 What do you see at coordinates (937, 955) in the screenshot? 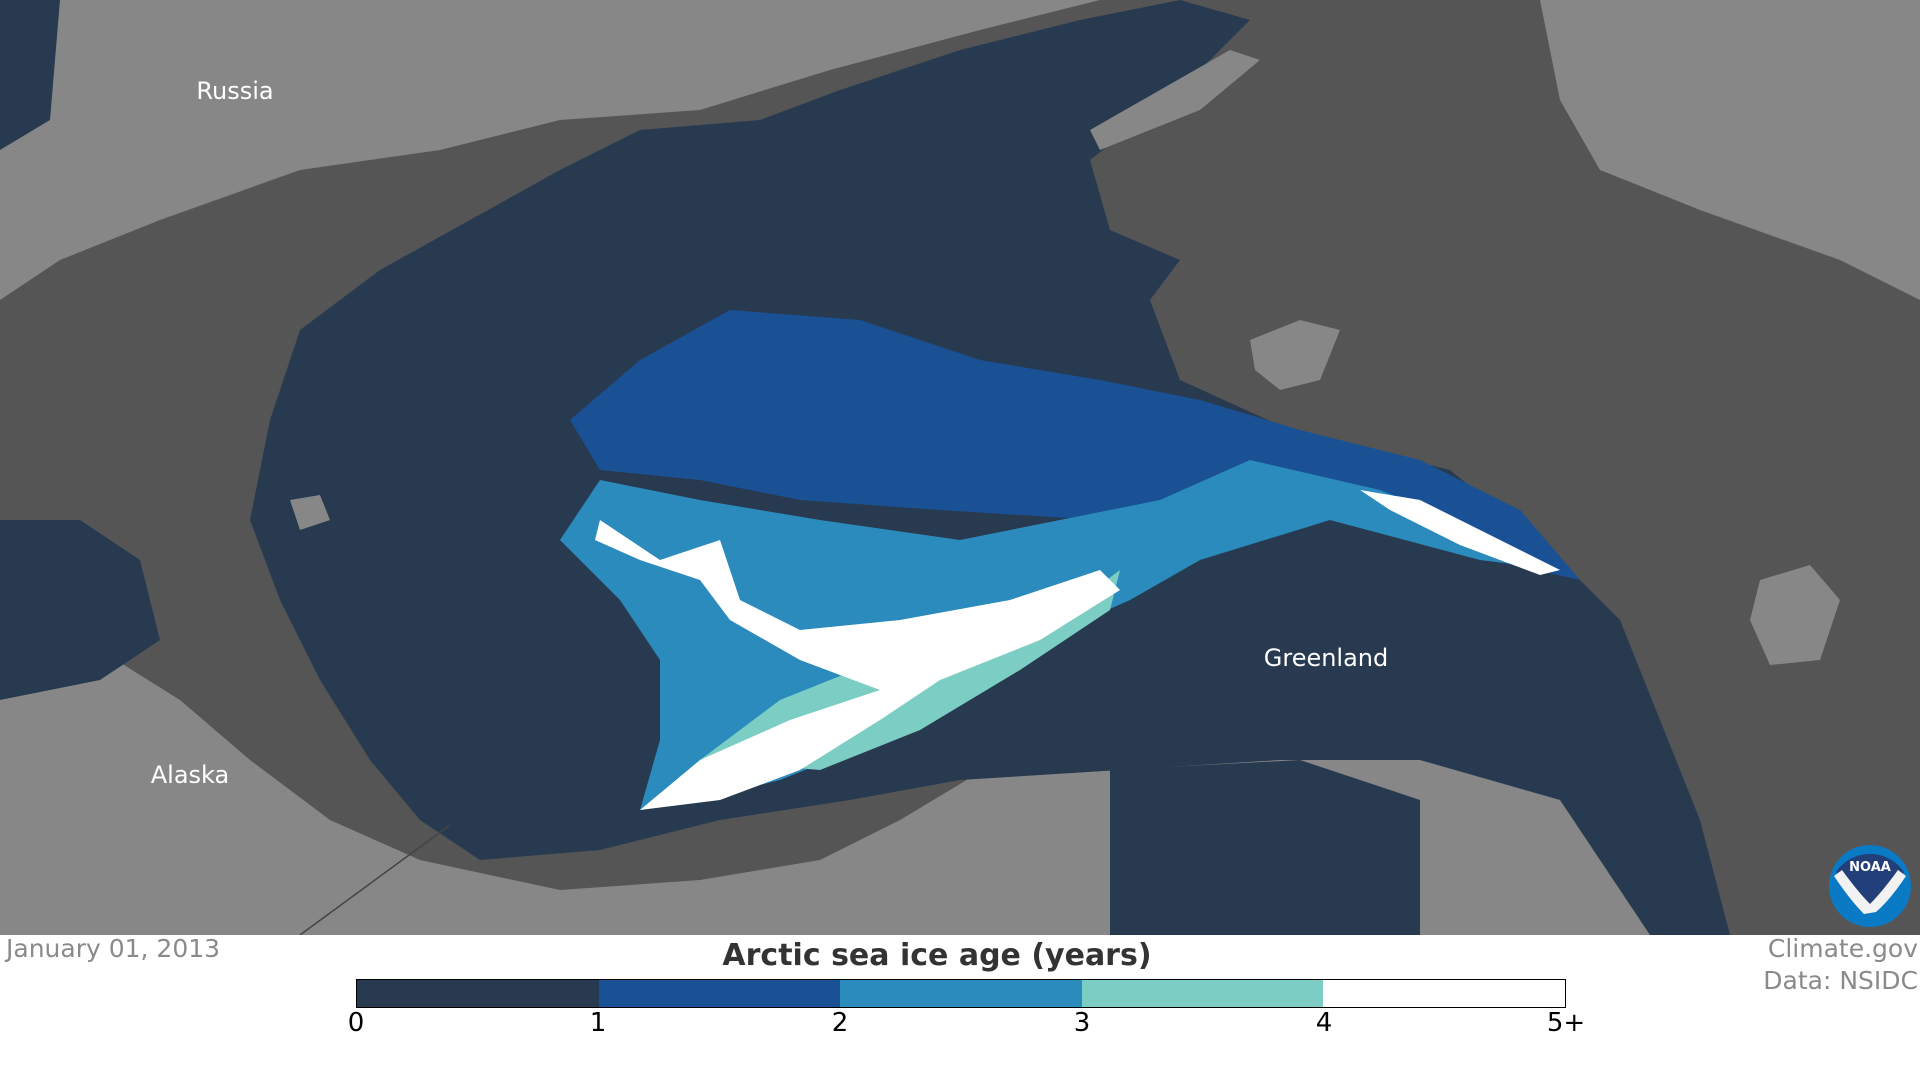
I see `legend-title: Arctic sea ice age (years)` at bounding box center [937, 955].